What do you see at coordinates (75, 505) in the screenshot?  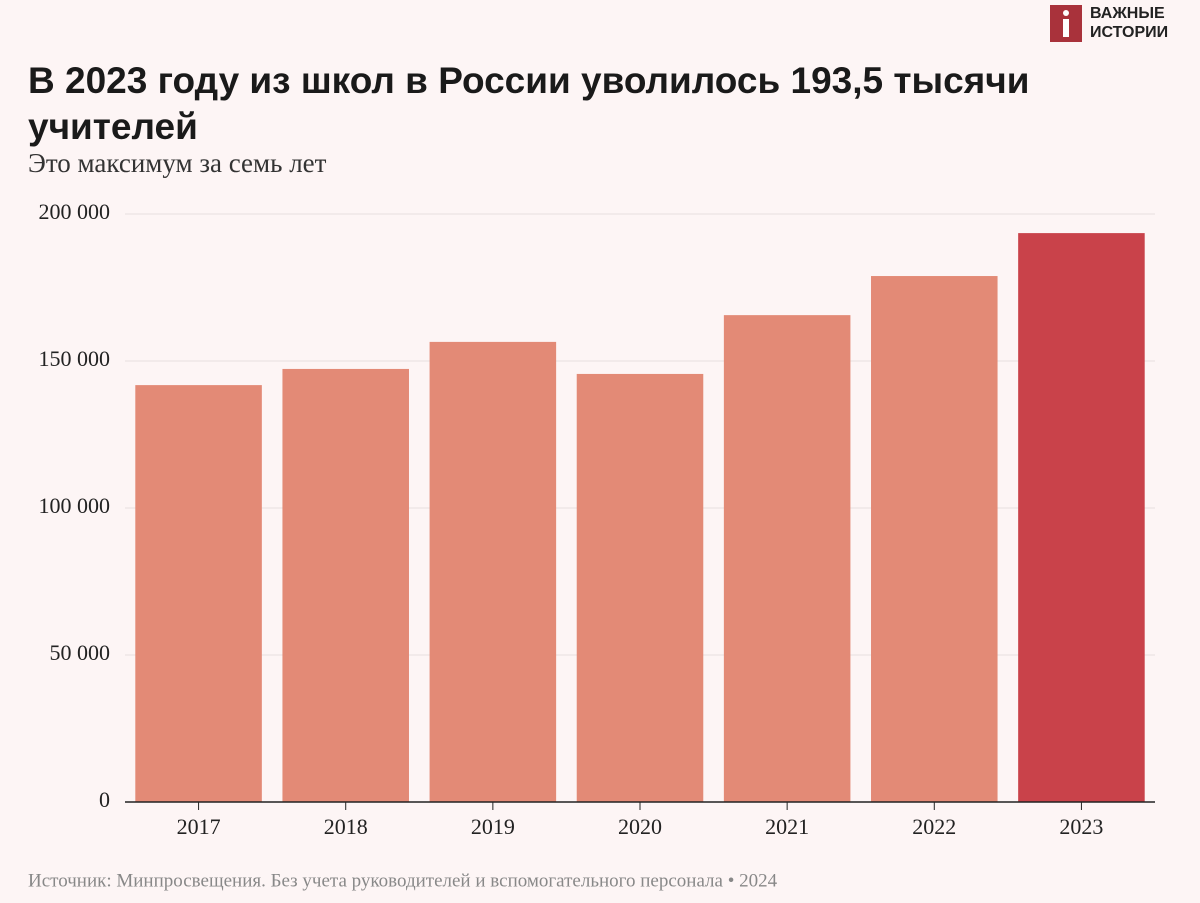 I see `y-tick-label: 100 000` at bounding box center [75, 505].